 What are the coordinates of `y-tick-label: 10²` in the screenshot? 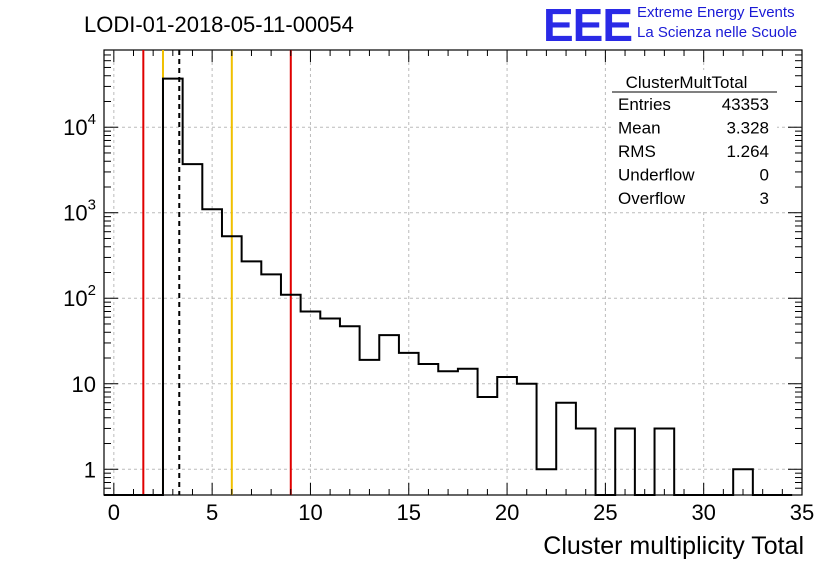 It's located at (79, 296).